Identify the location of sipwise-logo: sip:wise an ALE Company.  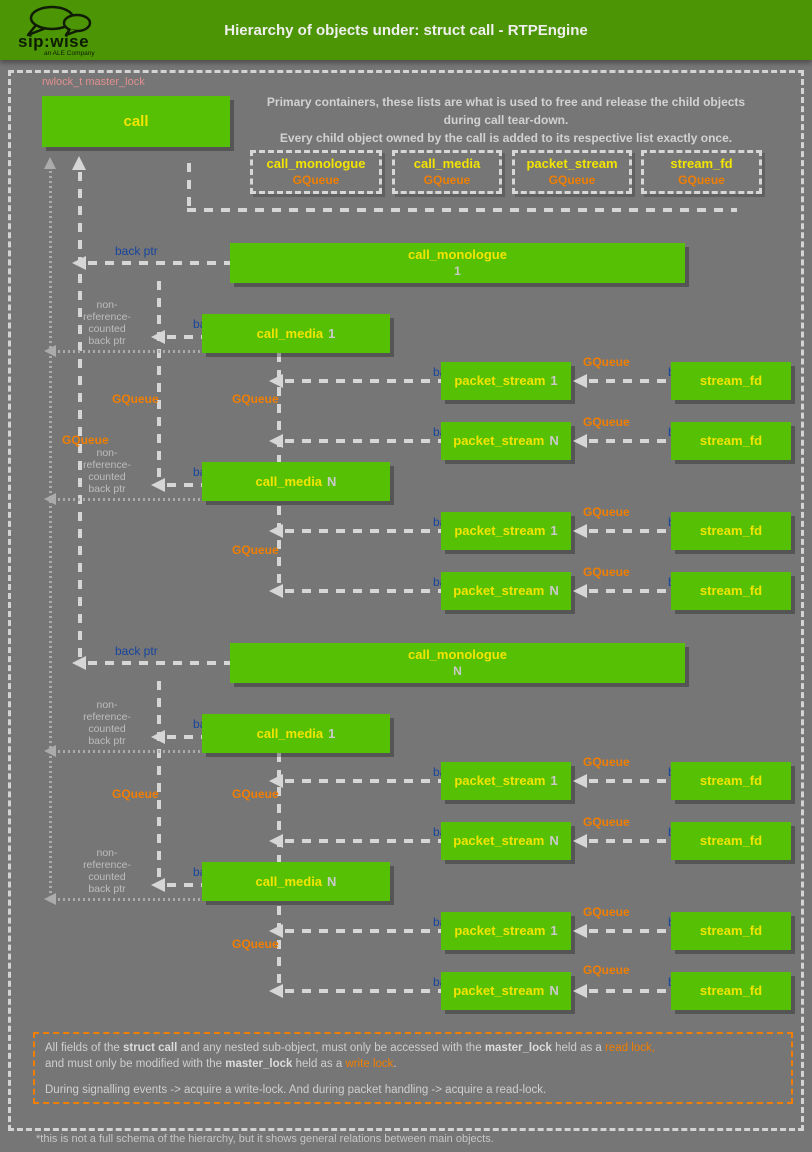
(64, 31).